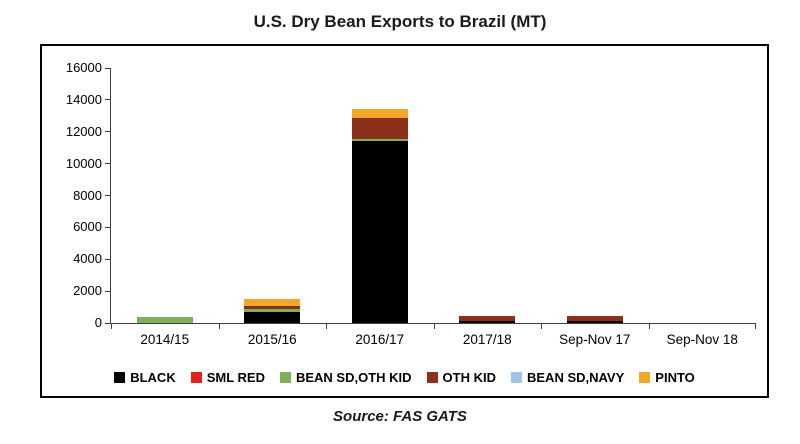 The width and height of the screenshot is (800, 444). I want to click on x-axis-category-label: 2017/18, so click(487, 339).